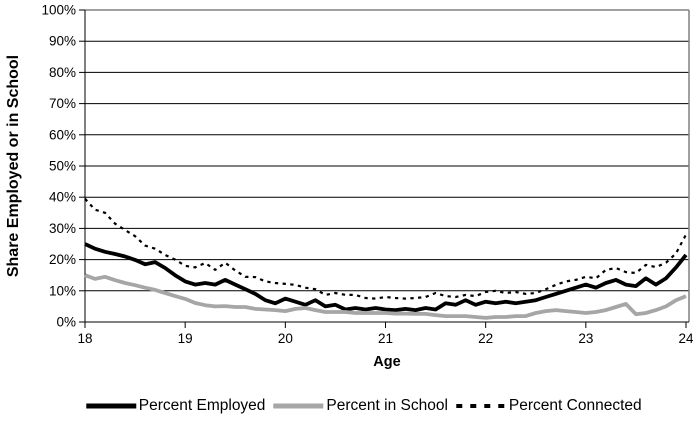  What do you see at coordinates (385, 338) in the screenshot?
I see `x-tick-label: 21` at bounding box center [385, 338].